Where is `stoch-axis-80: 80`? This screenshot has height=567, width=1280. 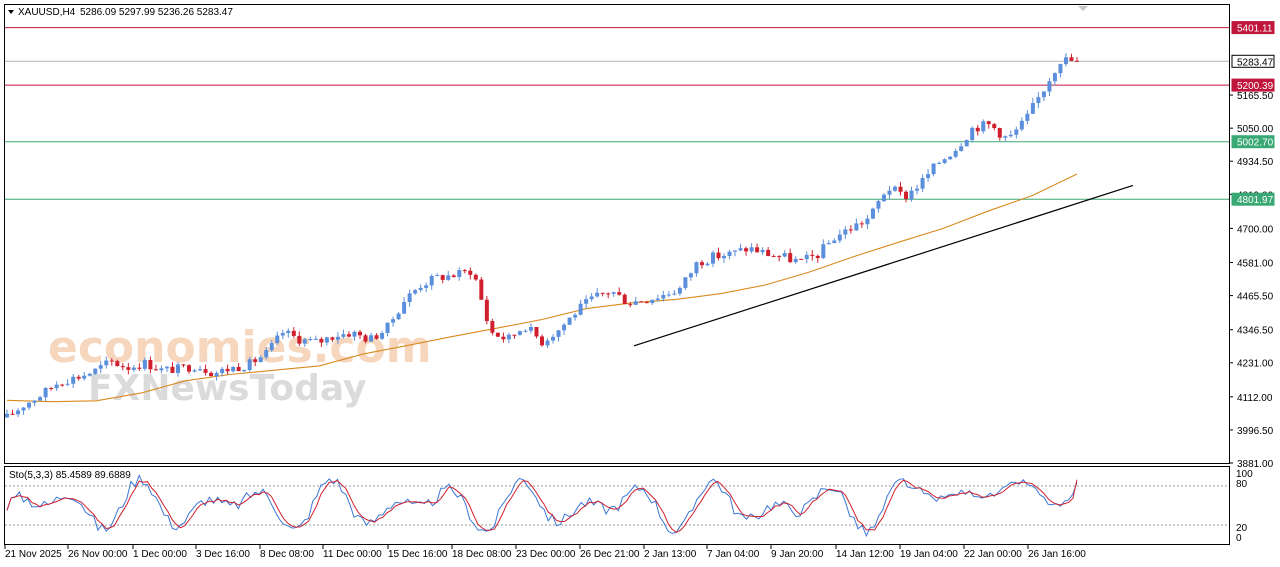 stoch-axis-80: 80 is located at coordinates (1242, 484).